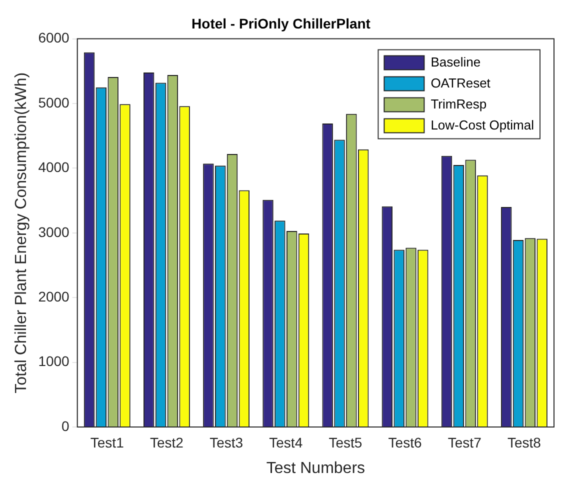 The width and height of the screenshot is (576, 490). What do you see at coordinates (54, 167) in the screenshot?
I see `y-tick-label: 4000` at bounding box center [54, 167].